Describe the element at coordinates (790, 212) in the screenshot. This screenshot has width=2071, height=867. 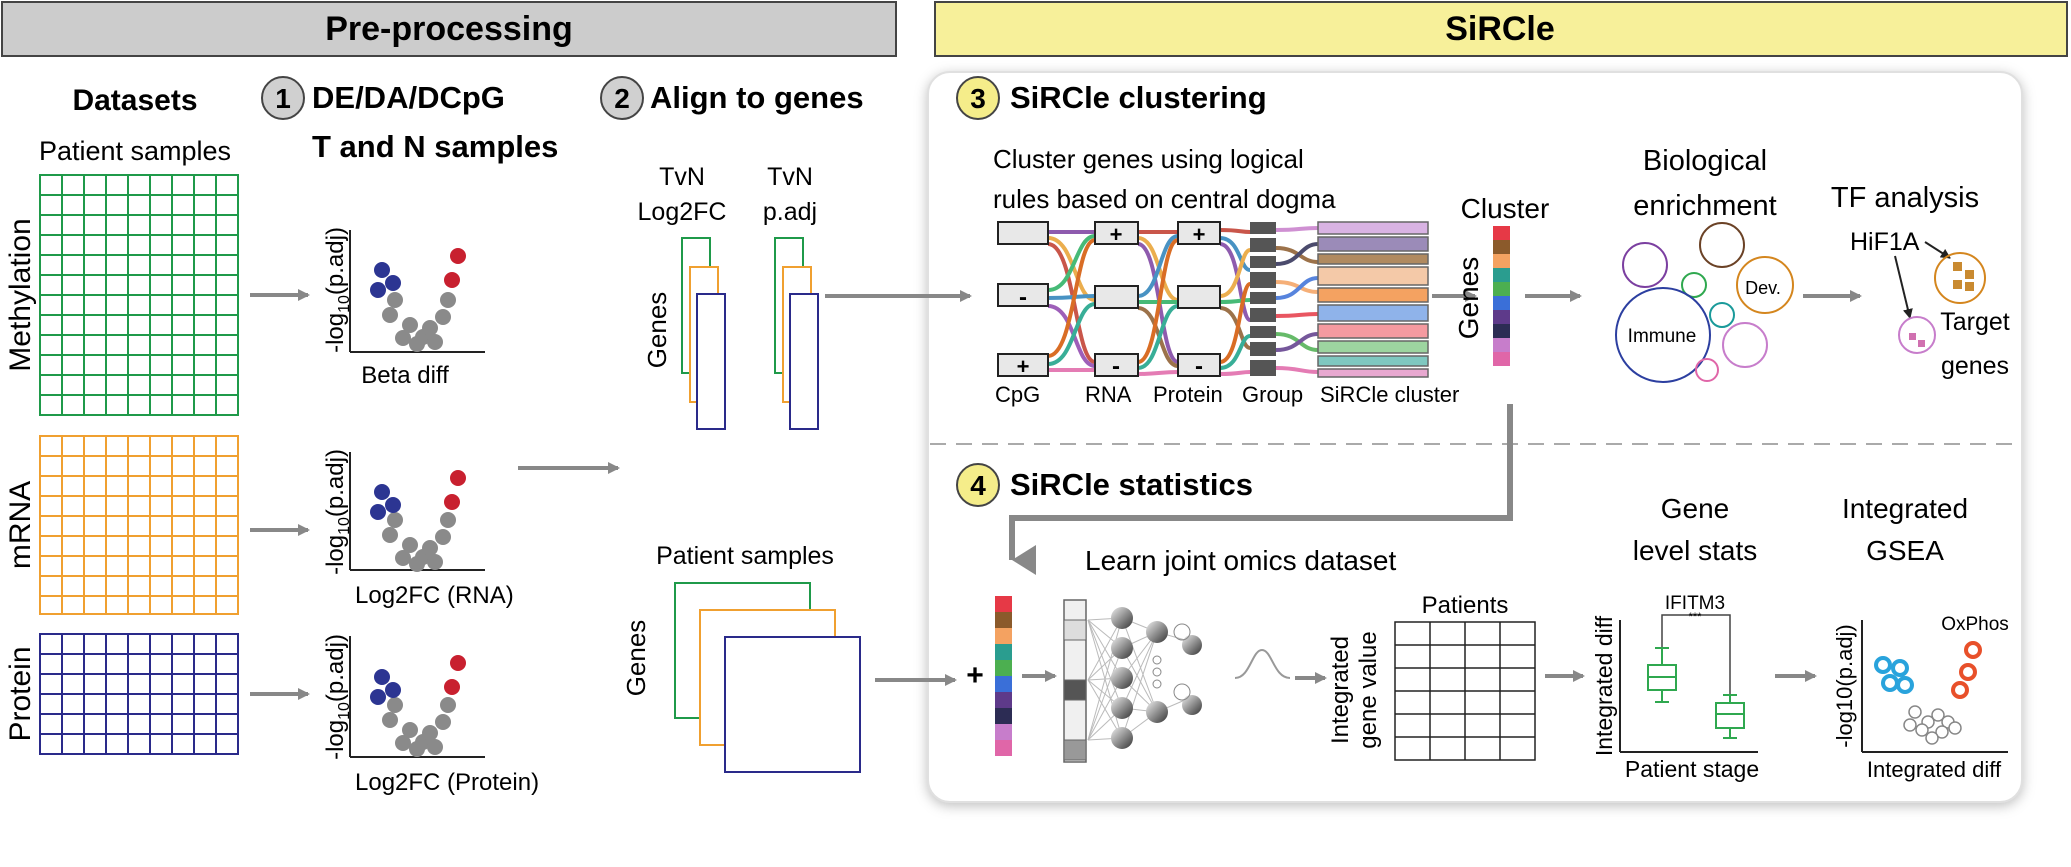
I see `padj-label: p.adj` at that location.